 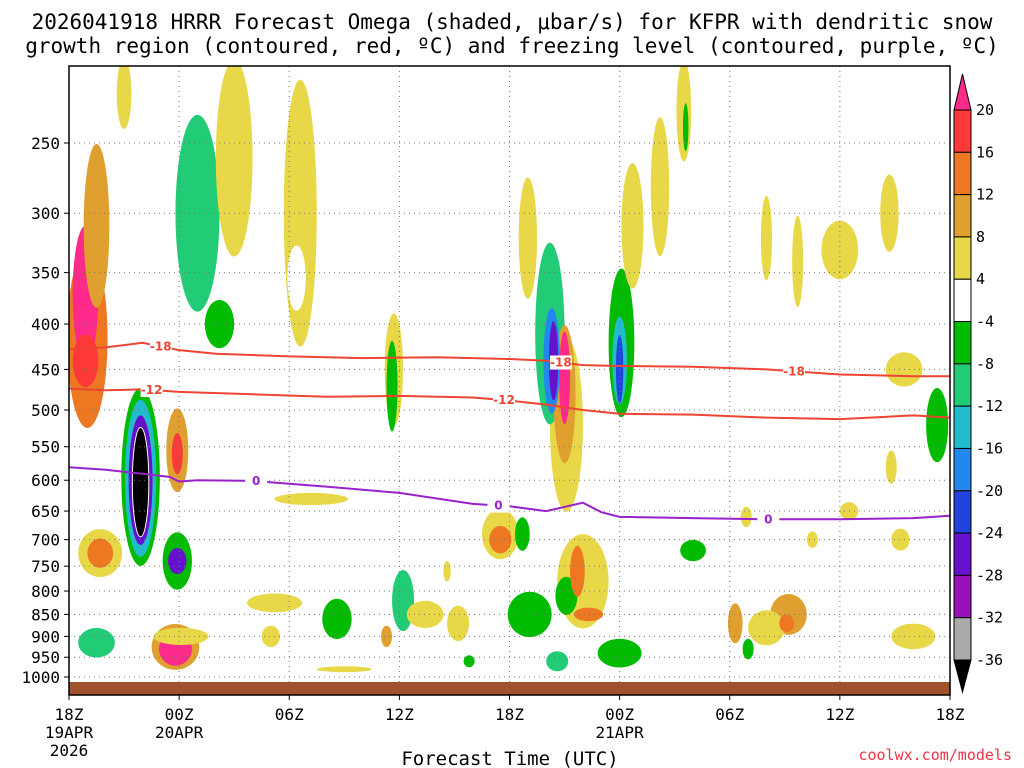 I want to click on y-tick-label-1000: 1000, so click(x=40, y=677).